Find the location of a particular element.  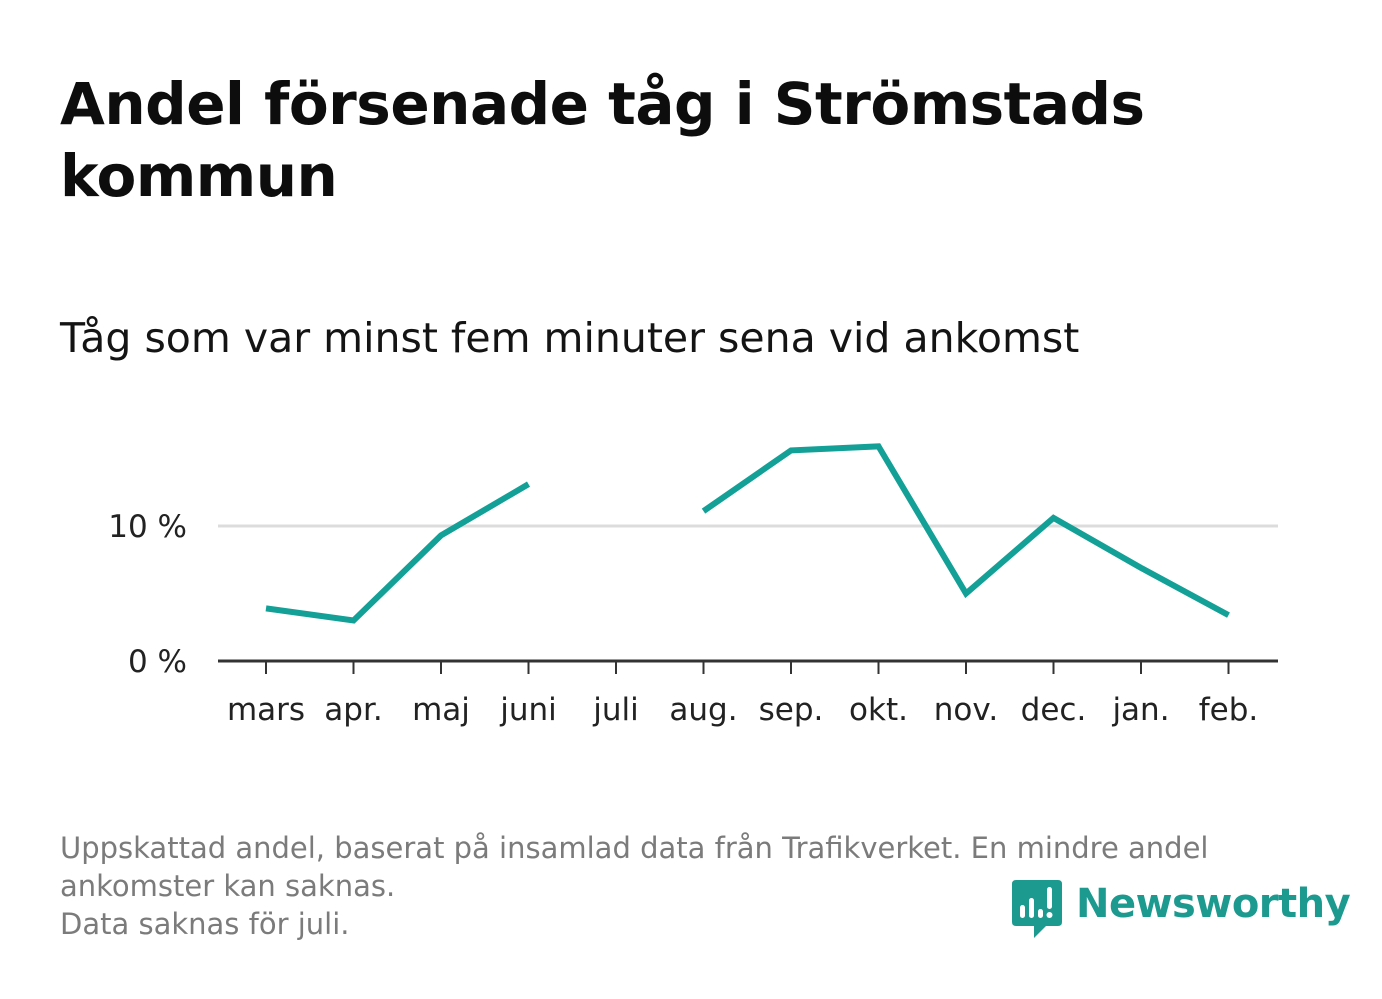

chart-title: Andel försenade tåg i Strömstads kommun is located at coordinates (602, 140).